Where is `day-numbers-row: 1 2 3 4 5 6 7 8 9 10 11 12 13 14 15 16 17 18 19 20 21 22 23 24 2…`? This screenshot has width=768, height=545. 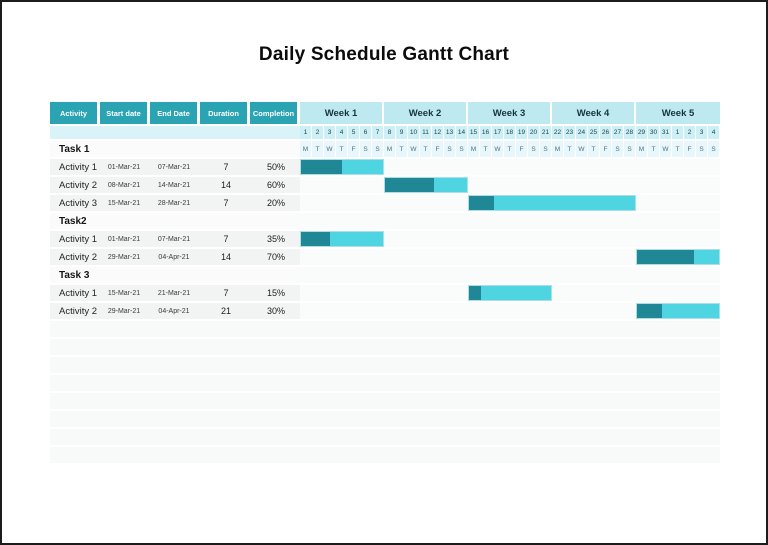
day-numbers-row: 1 2 3 4 5 6 7 8 9 10 11 12 13 14 15 16 17 18 19 20 21 22 23 24 2… is located at coordinates (385, 132).